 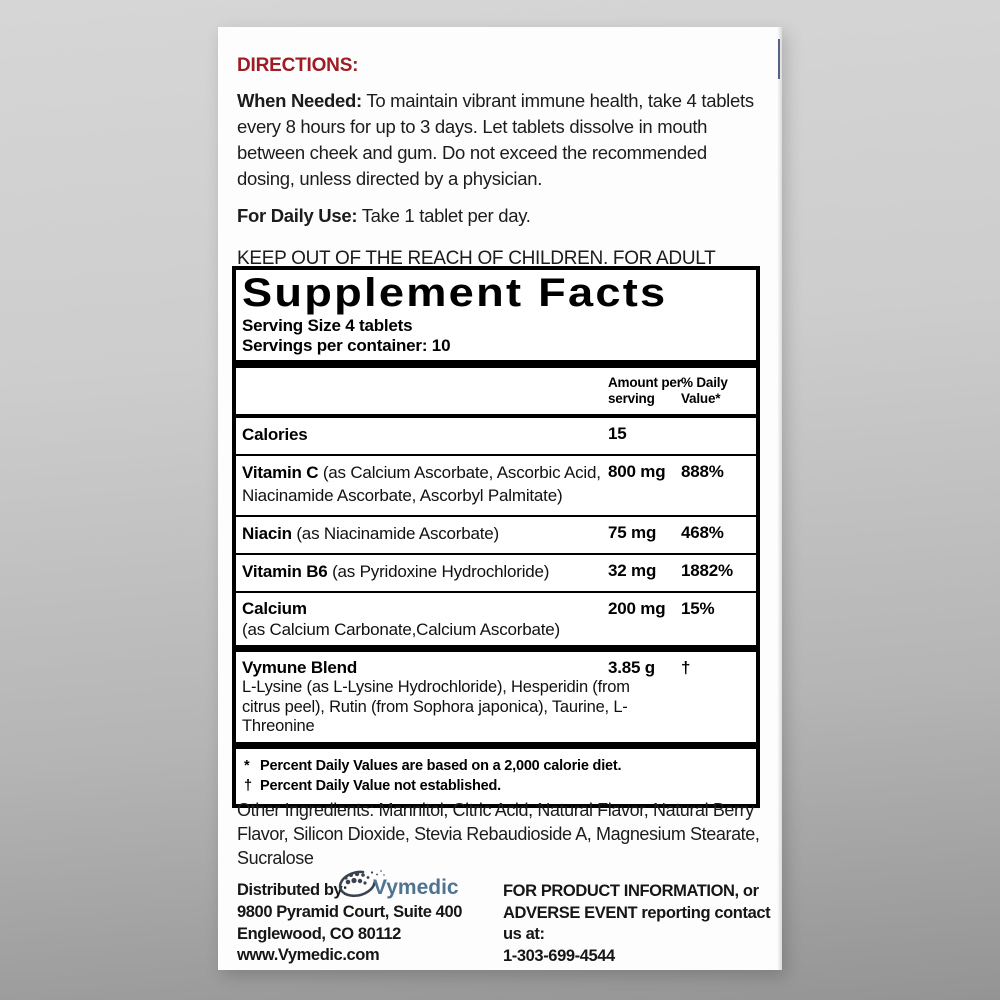 What do you see at coordinates (285, 571) in the screenshot?
I see `nutrient-name: Vitamin B6` at bounding box center [285, 571].